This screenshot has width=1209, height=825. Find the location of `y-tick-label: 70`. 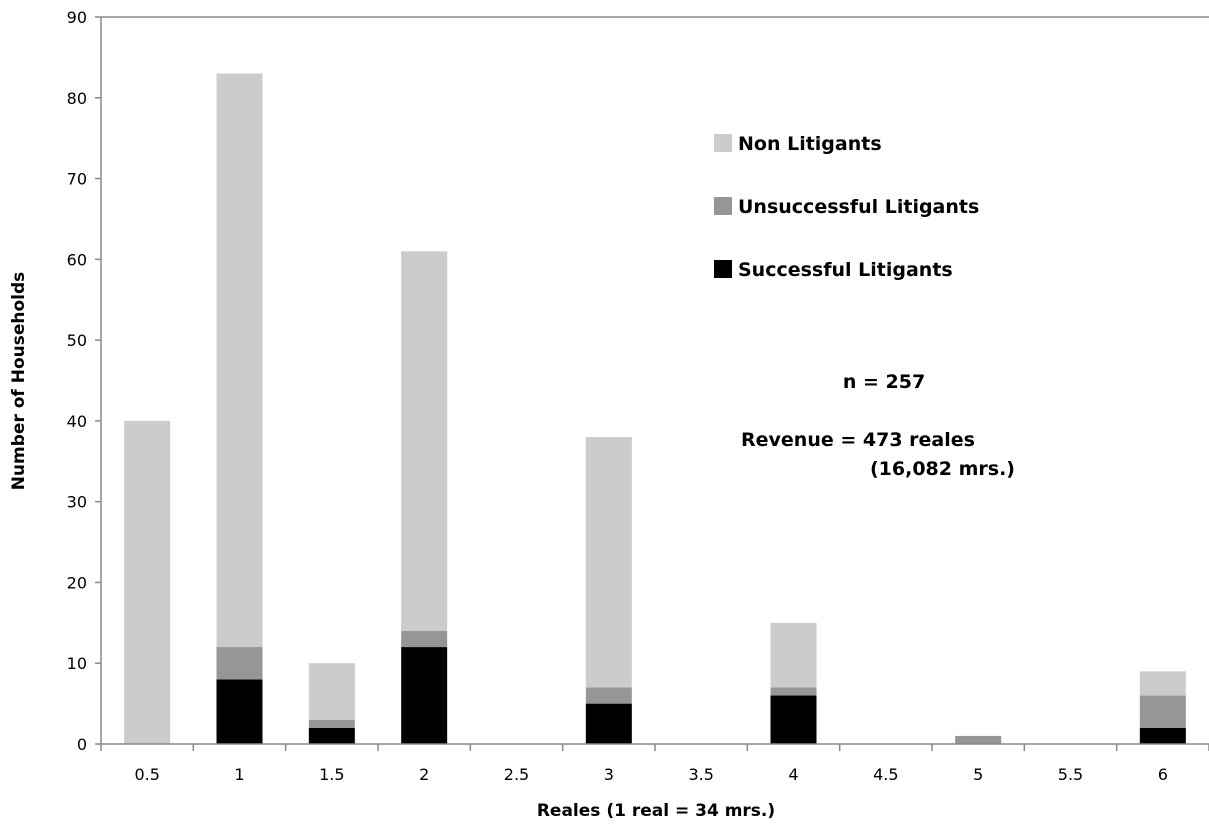

y-tick-label: 70 is located at coordinates (77, 179).